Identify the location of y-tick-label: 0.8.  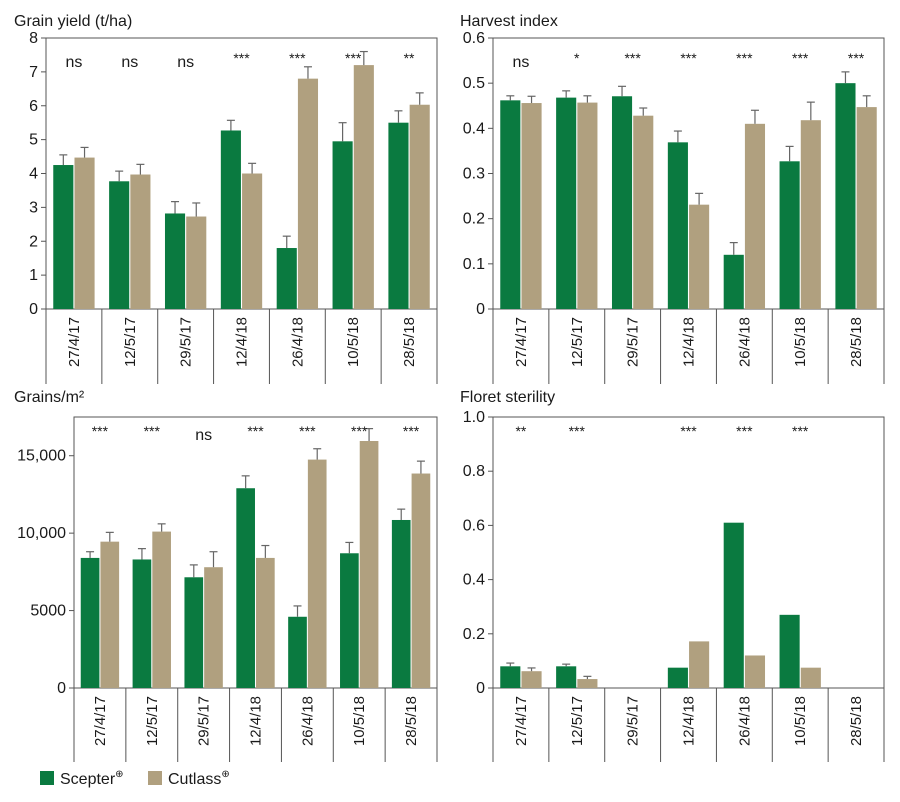
(474, 471).